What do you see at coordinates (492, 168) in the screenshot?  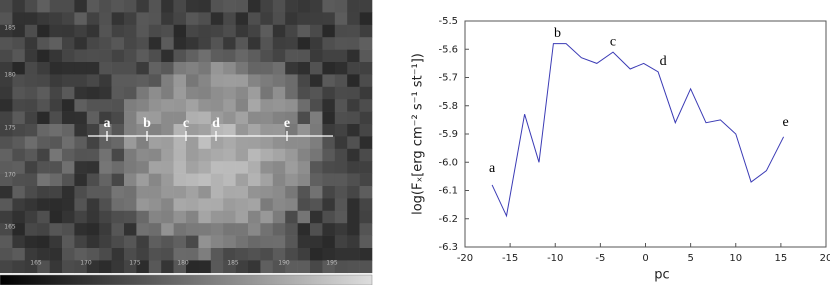 I see `annotation: a` at bounding box center [492, 168].